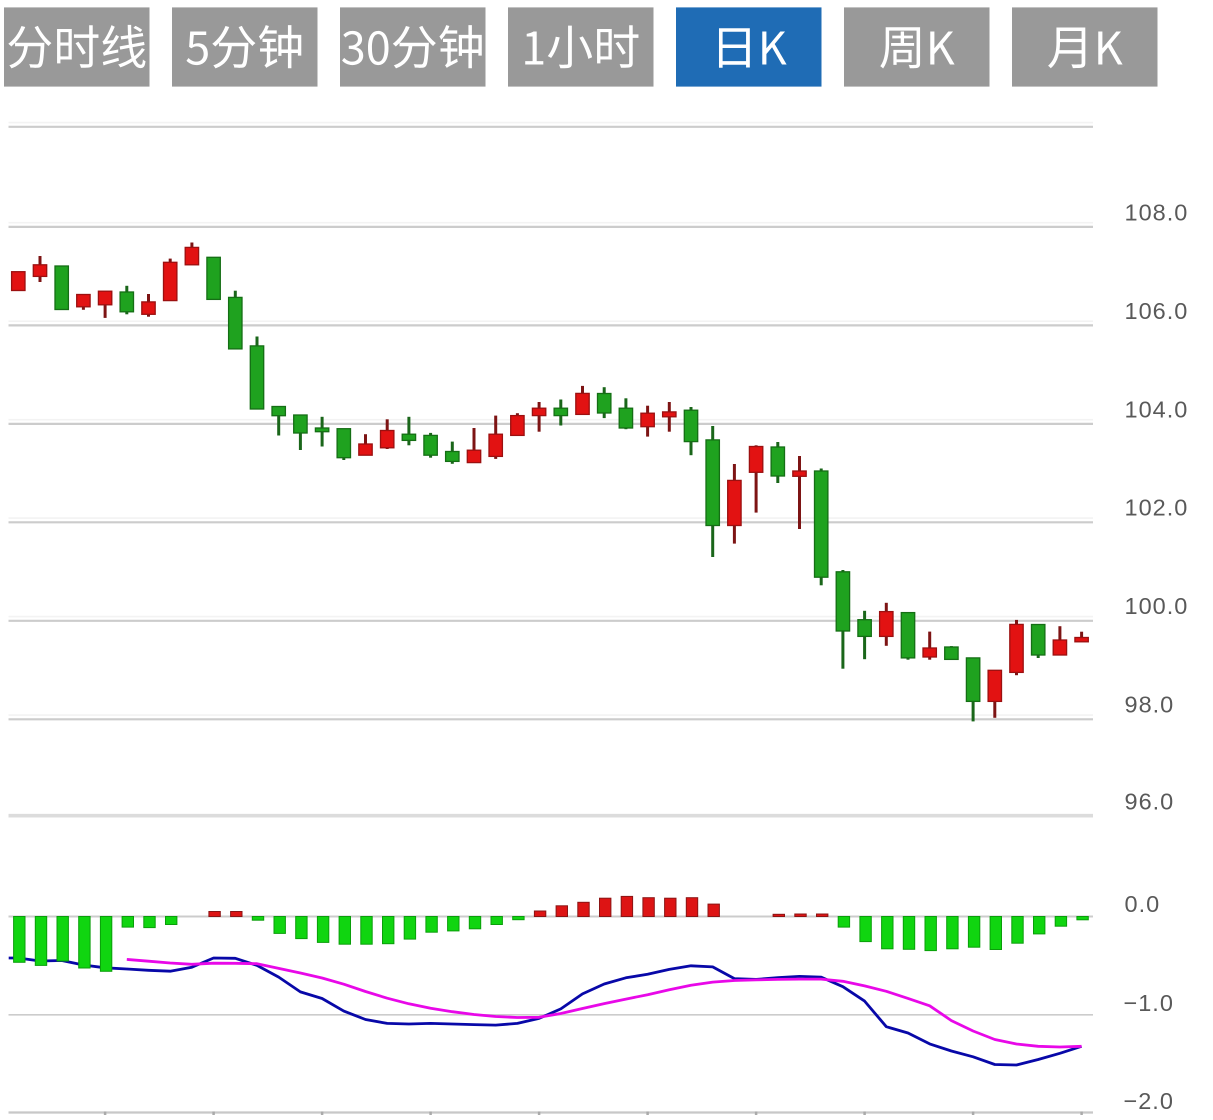 The image size is (1213, 1120). Describe the element at coordinates (1157, 311) in the screenshot. I see `svg-text: 106.0` at that location.